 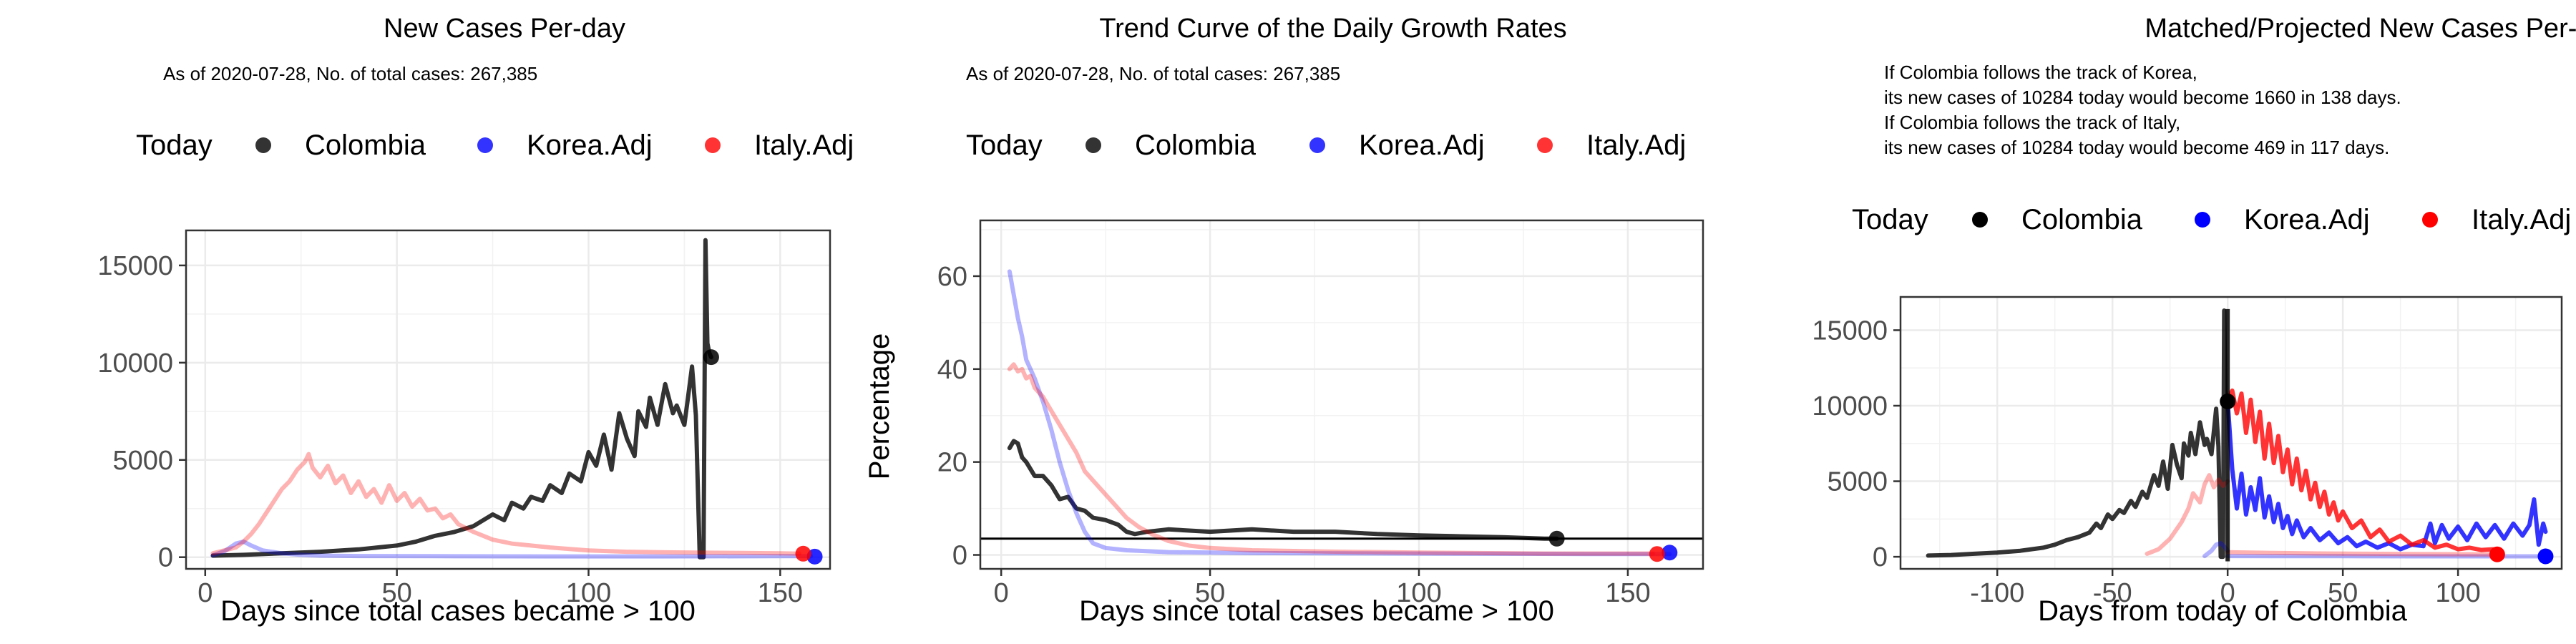 I want to click on series-line-italy-adj-matched, so click(x=2187, y=514).